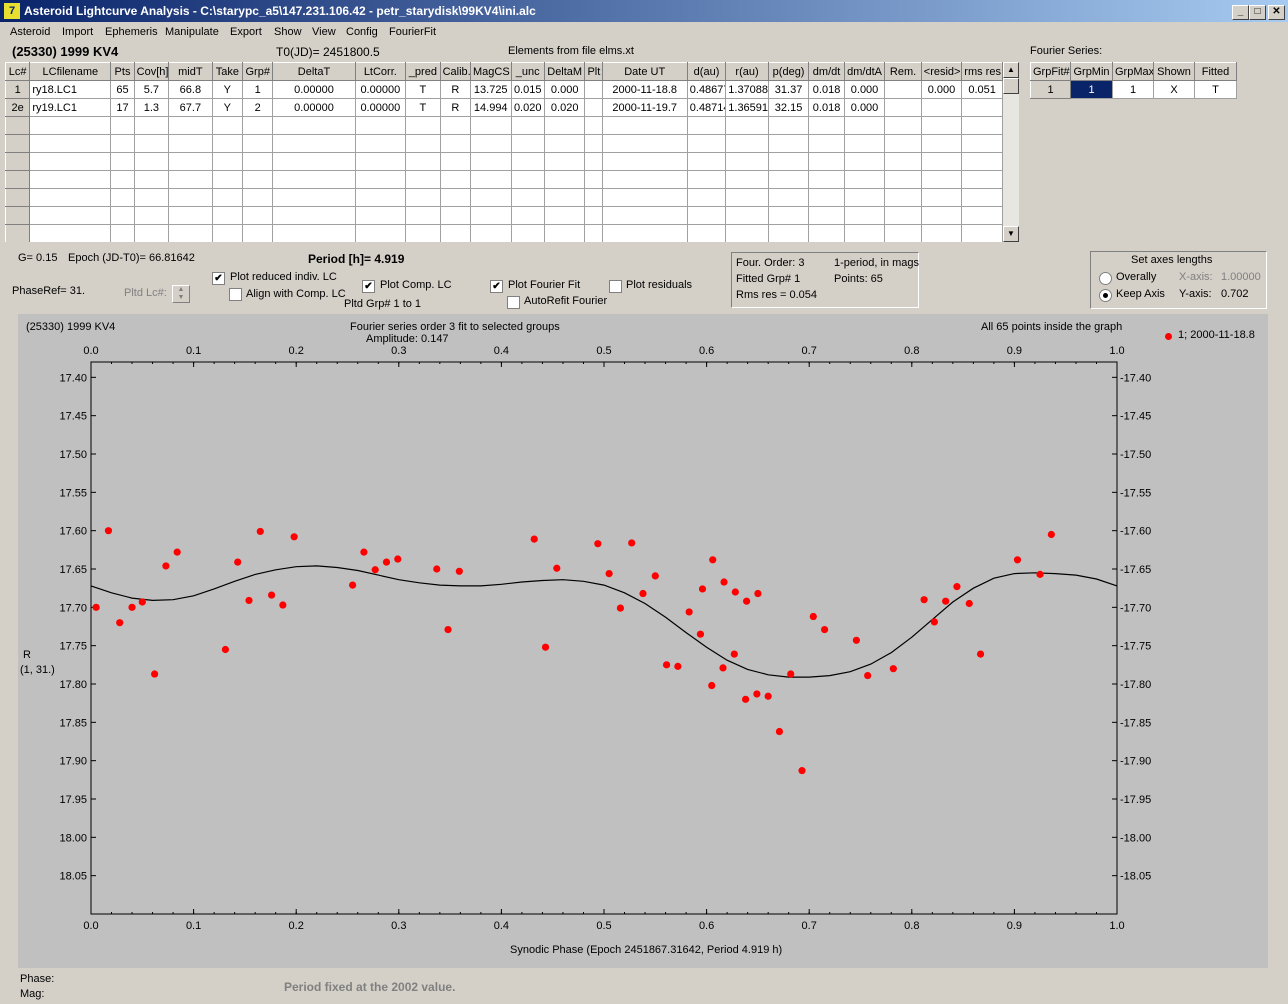  I want to click on plot-comp-checkbox: ✔, so click(368, 286).